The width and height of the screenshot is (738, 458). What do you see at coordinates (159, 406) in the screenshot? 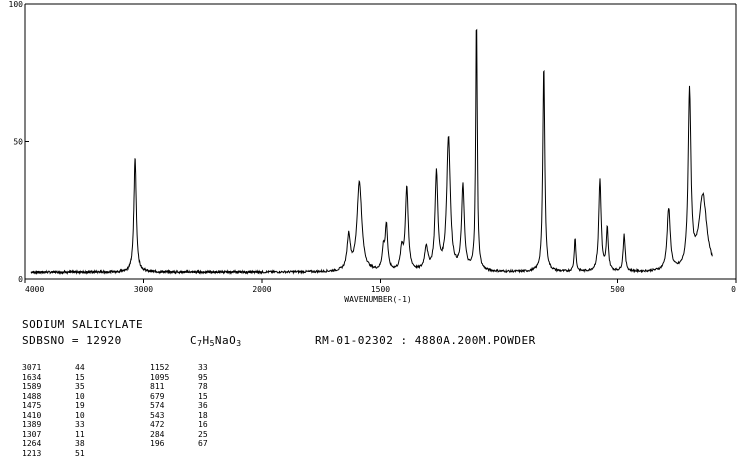
I see `peak-wavenumber-4: 574` at bounding box center [159, 406].